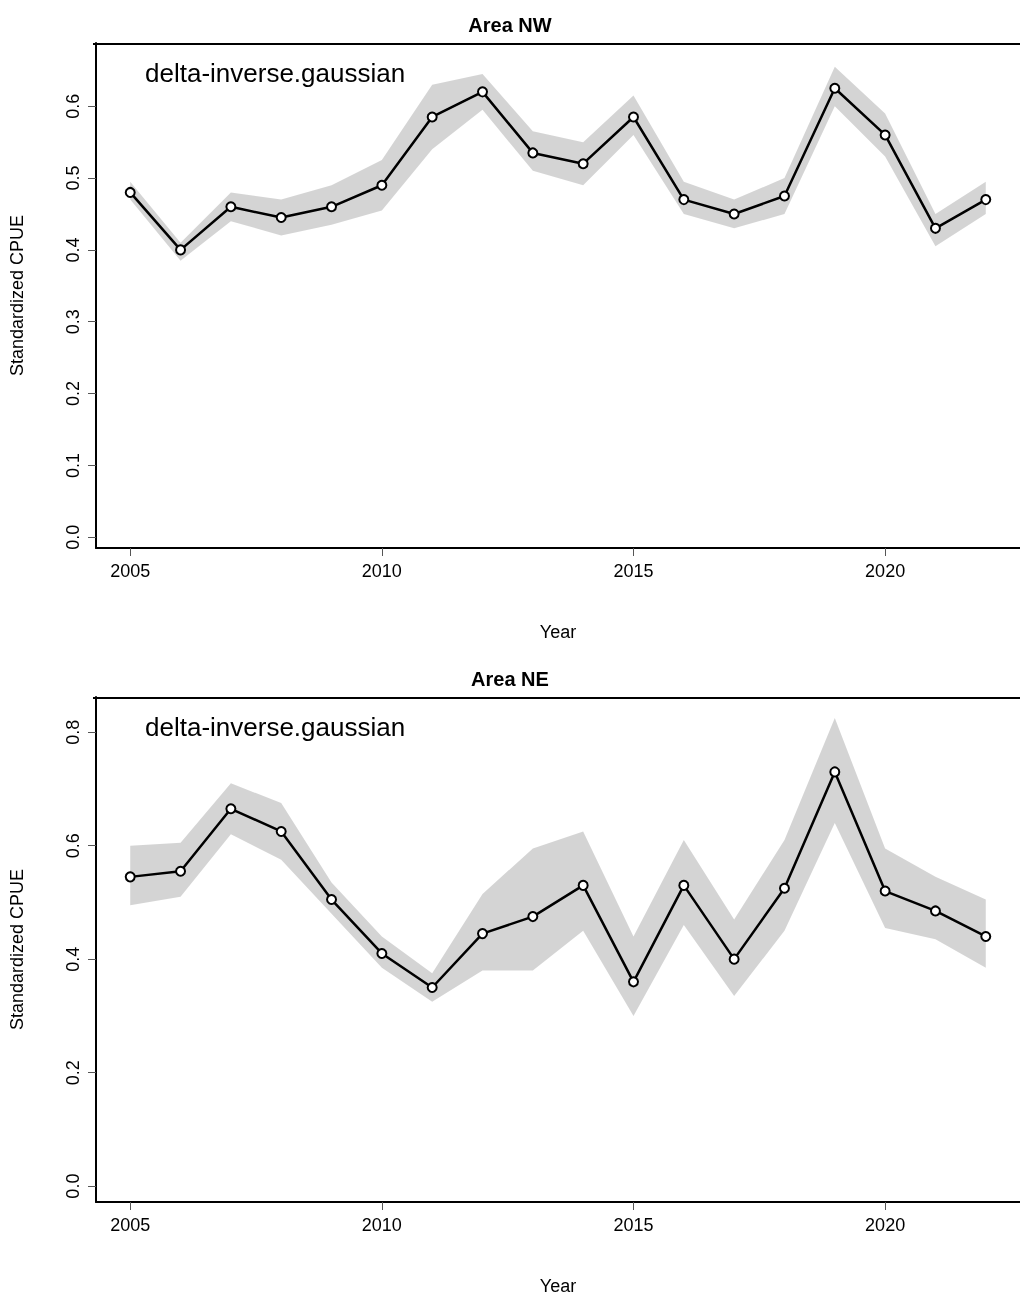 This screenshot has width=1020, height=1309. What do you see at coordinates (73, 732) in the screenshot?
I see `y-tick-label: 0.8` at bounding box center [73, 732].